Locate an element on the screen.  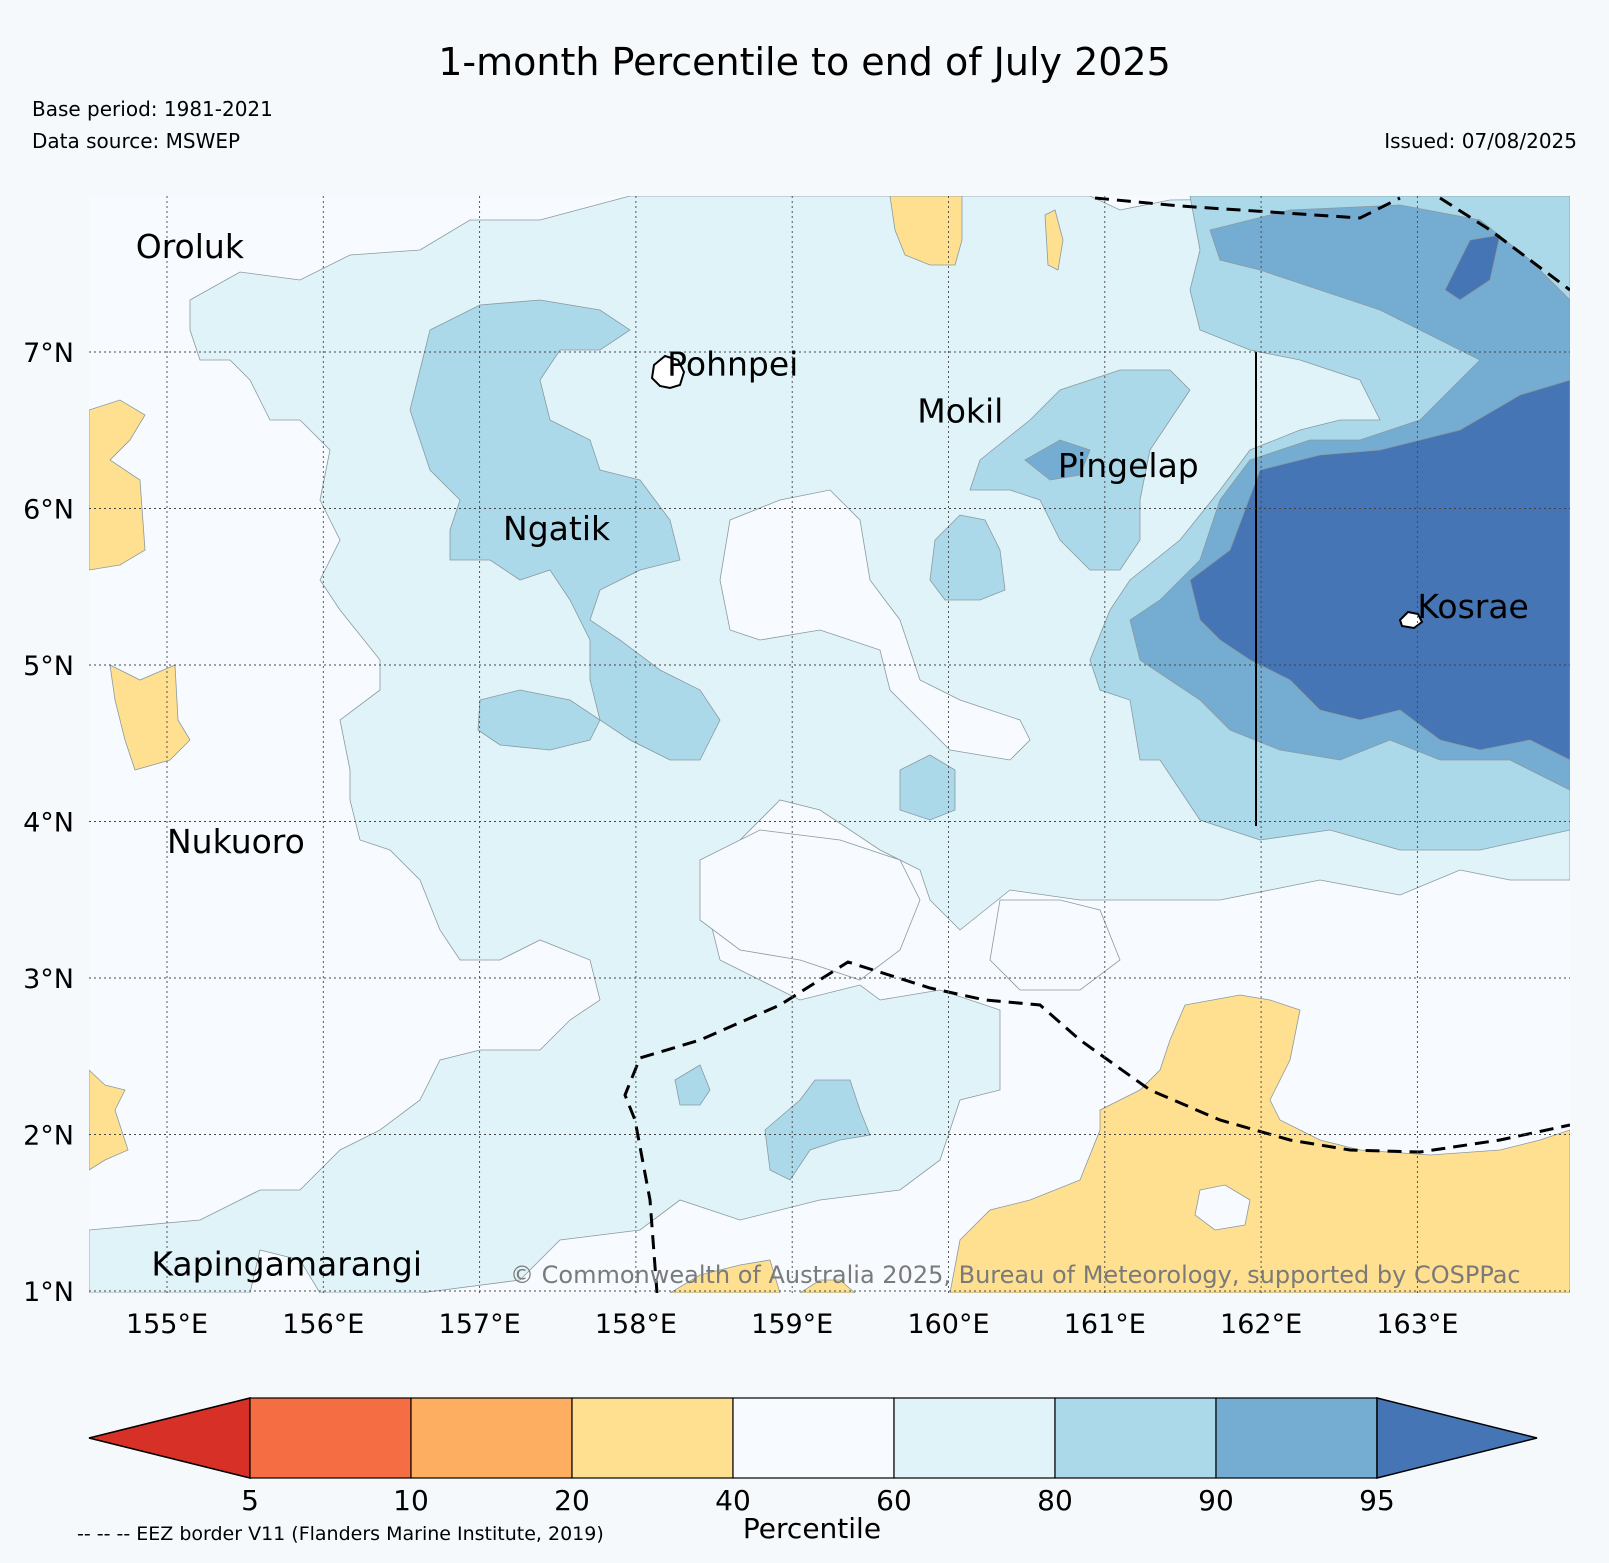
lon-label: 157°E is located at coordinates (480, 1324).